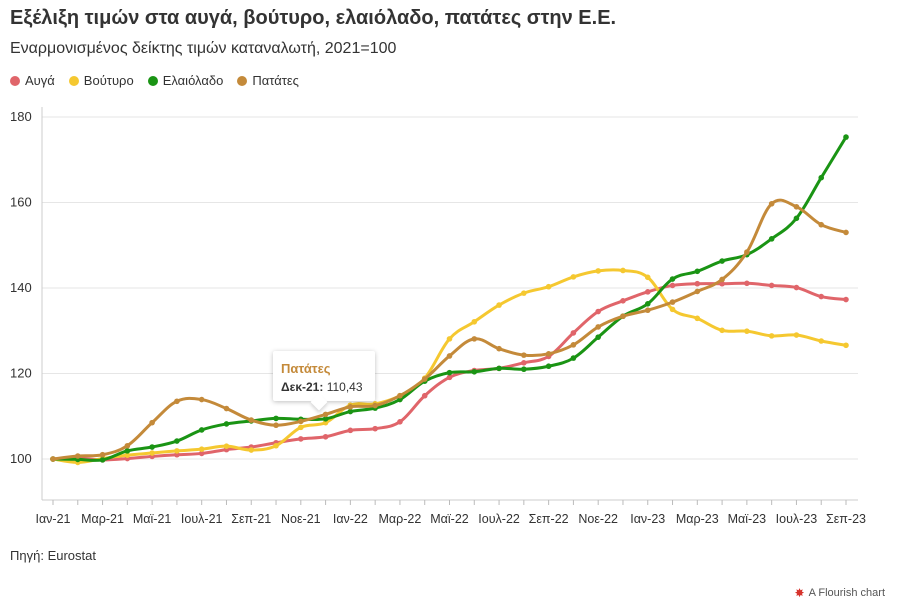 The image size is (897, 612). Describe the element at coordinates (32, 80) in the screenshot. I see `legend-item-eggs: Αυγά` at that location.